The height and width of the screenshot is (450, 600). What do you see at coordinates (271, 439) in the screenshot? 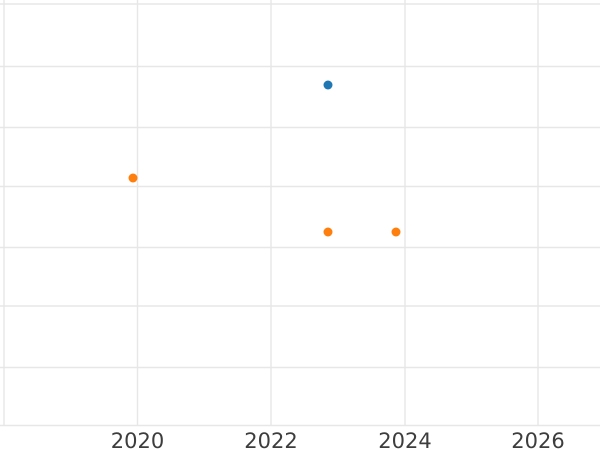
I see `x-tick-label-2022: 2022` at bounding box center [271, 439].